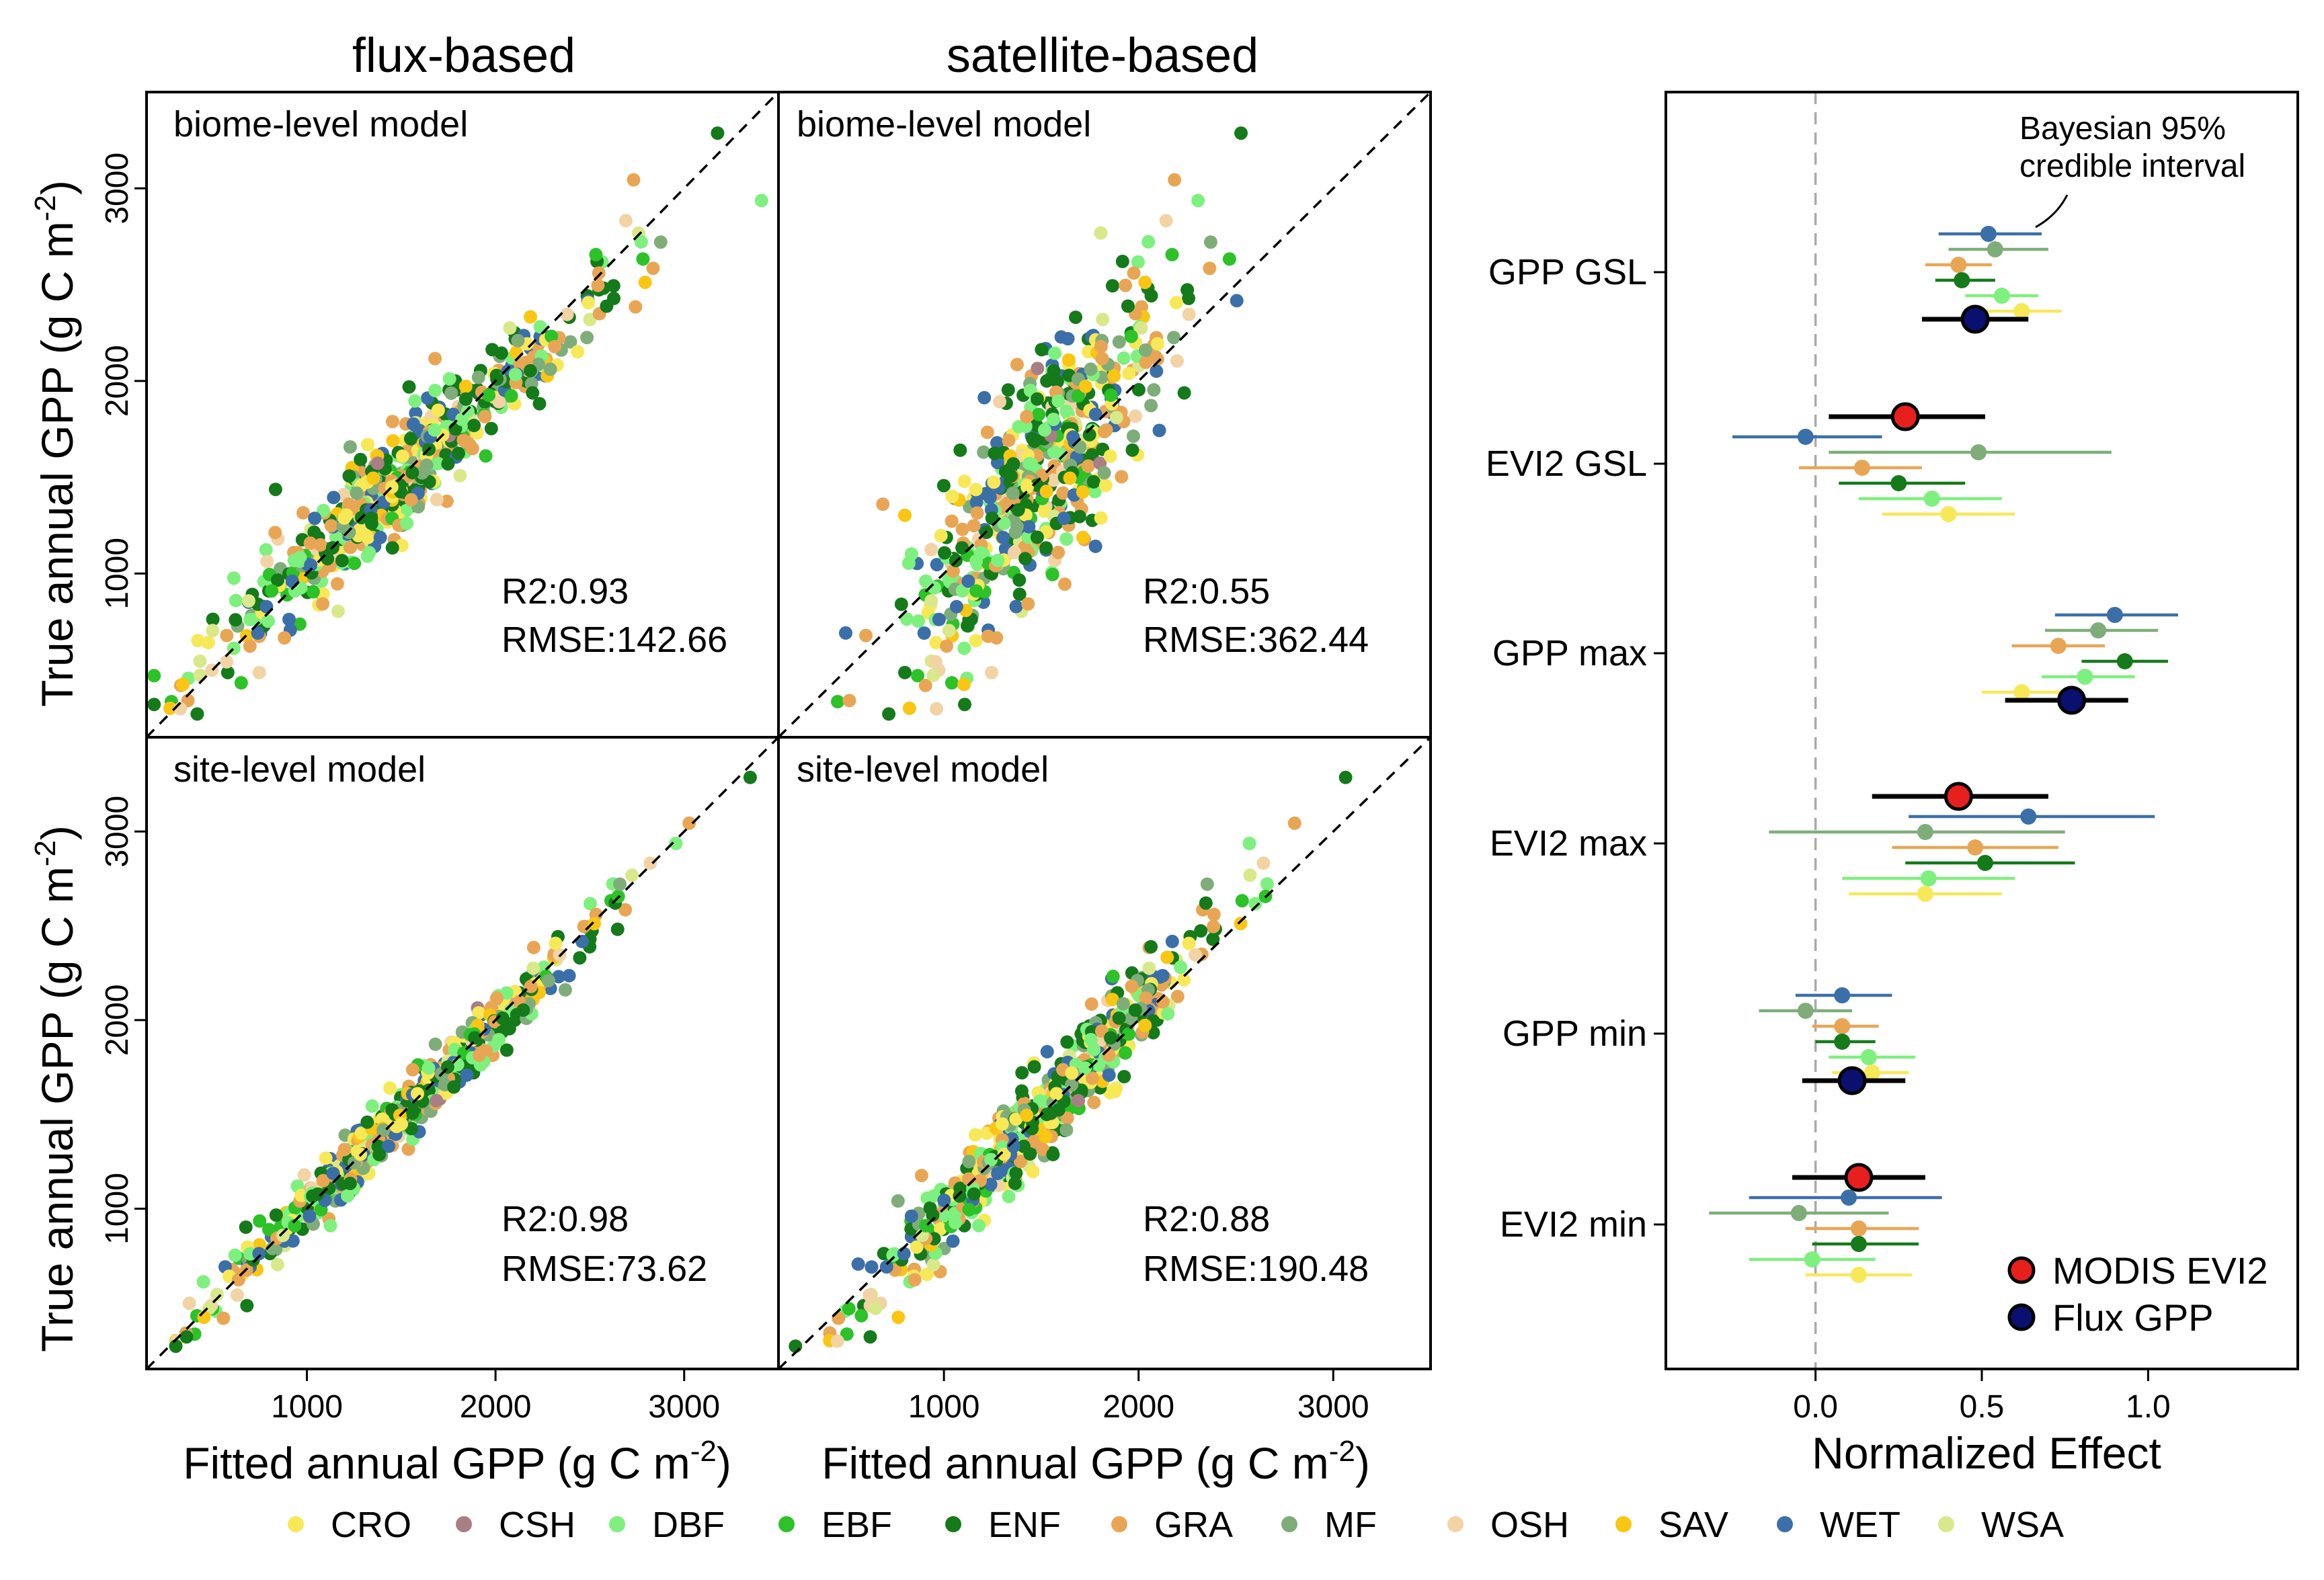 The height and width of the screenshot is (1580, 2324). What do you see at coordinates (1569, 653) in the screenshot?
I see `forest-group-label: GPP max` at bounding box center [1569, 653].